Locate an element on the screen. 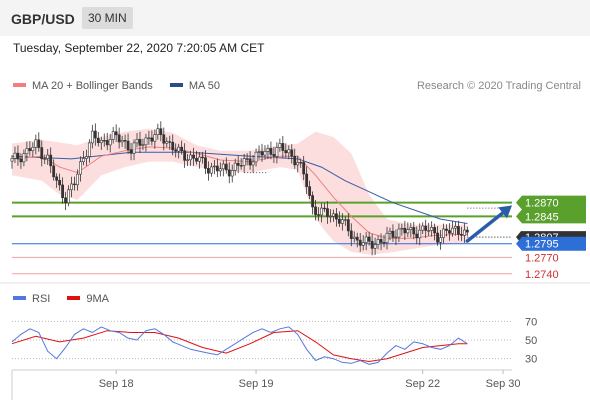 This screenshot has width=590, height=400. legend-swatch-ma50 is located at coordinates (176, 85).